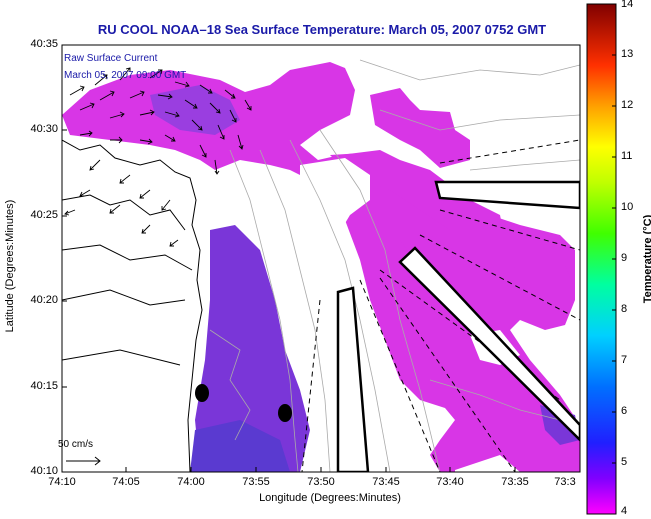 Image resolution: width=651 pixels, height=519 pixels. Describe the element at coordinates (515, 482) in the screenshot. I see `x-tick-label: 73:35` at that location.